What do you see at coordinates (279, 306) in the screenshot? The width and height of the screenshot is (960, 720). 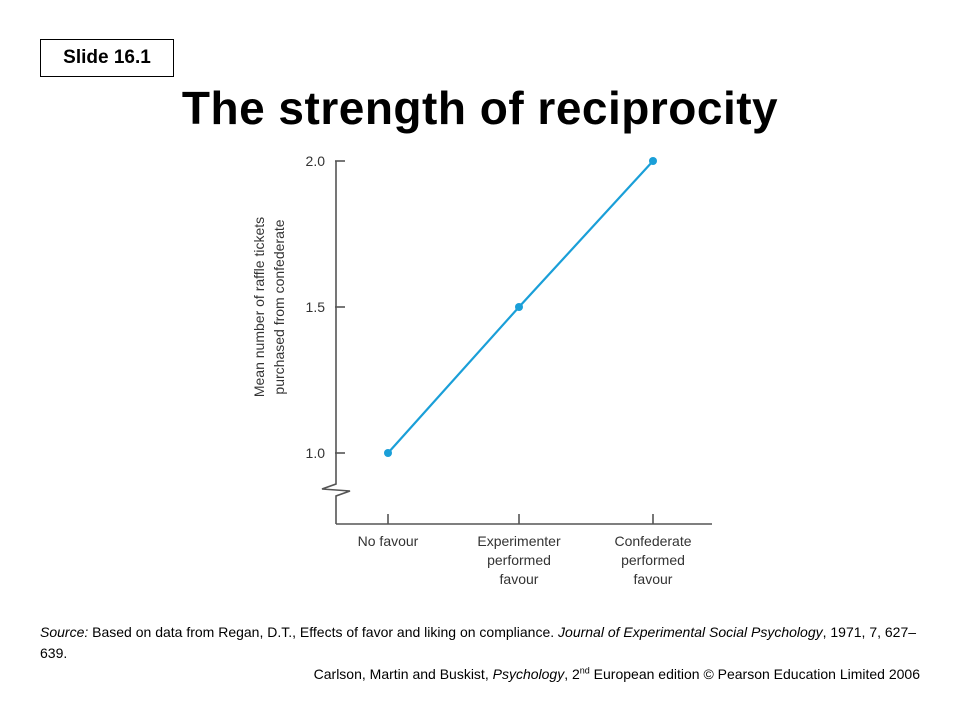 I see `y-axis-label: purchased from confederate` at bounding box center [279, 306].